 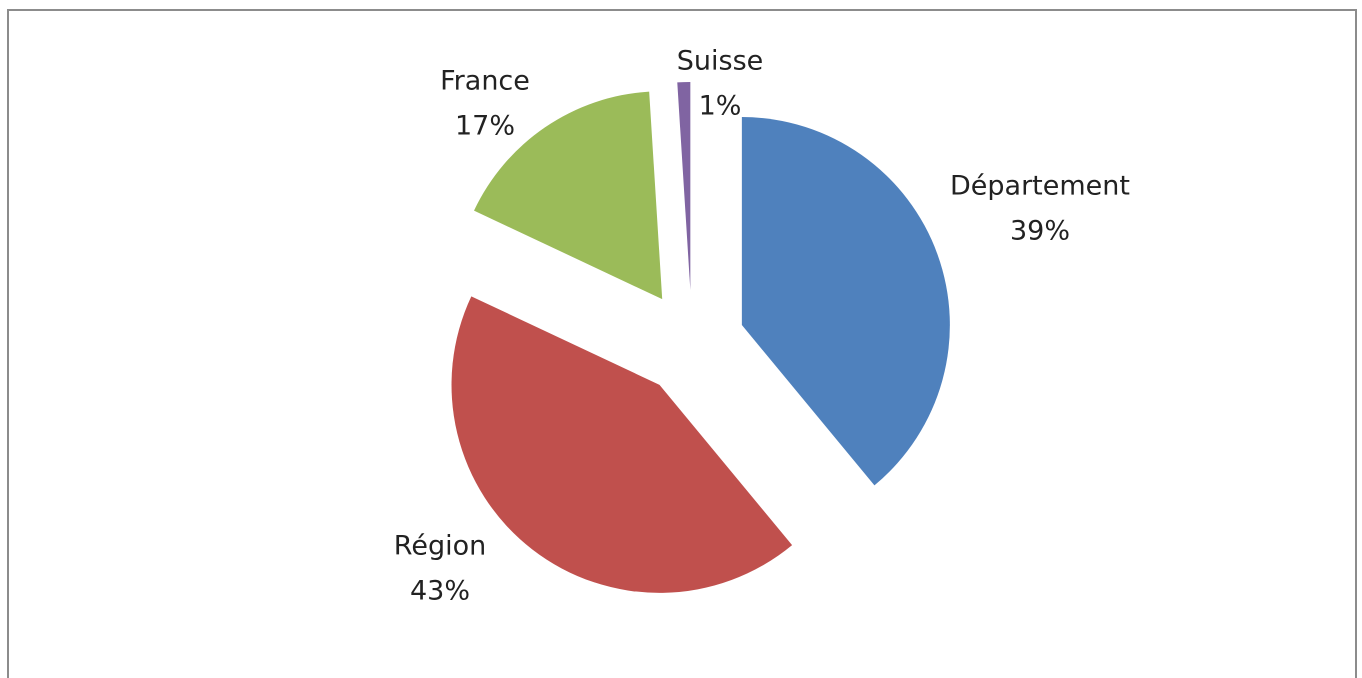 What do you see at coordinates (720, 61) in the screenshot?
I see `slice-category-label: Suisse` at bounding box center [720, 61].